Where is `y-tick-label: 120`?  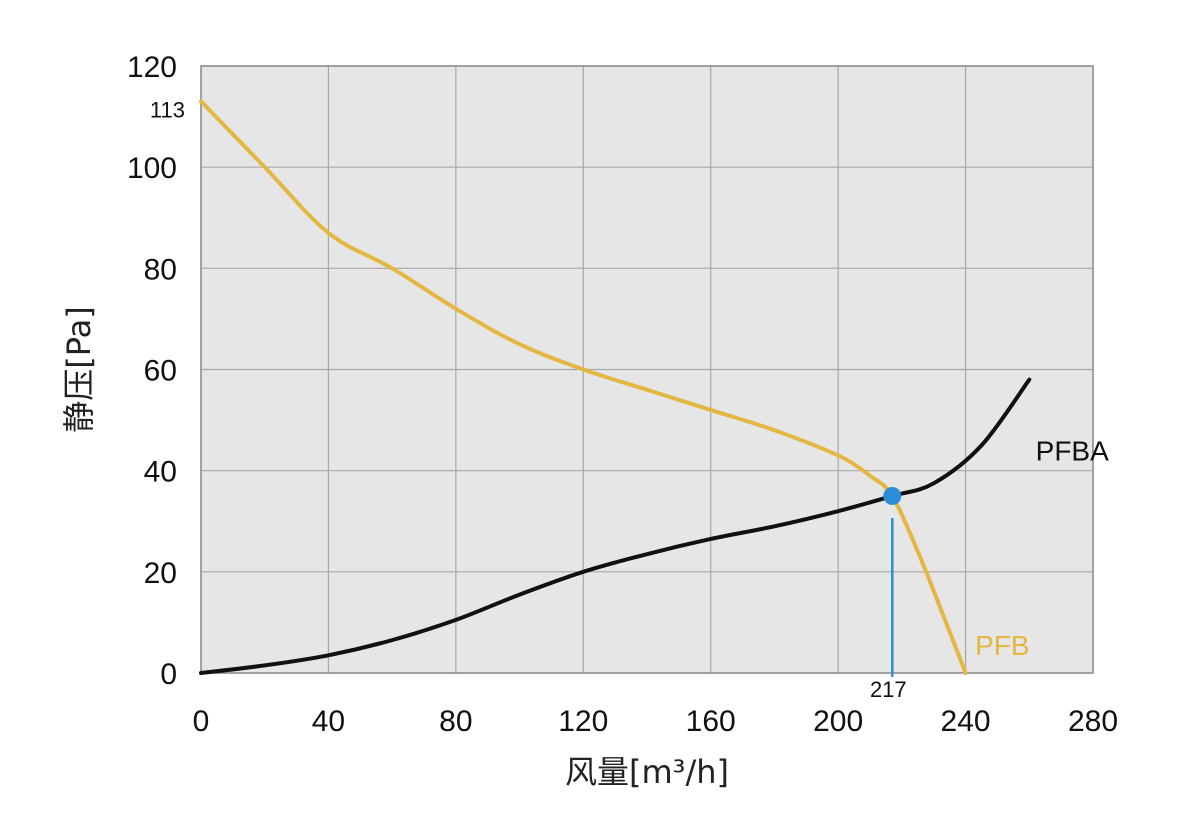
y-tick-label: 120 is located at coordinates (152, 67).